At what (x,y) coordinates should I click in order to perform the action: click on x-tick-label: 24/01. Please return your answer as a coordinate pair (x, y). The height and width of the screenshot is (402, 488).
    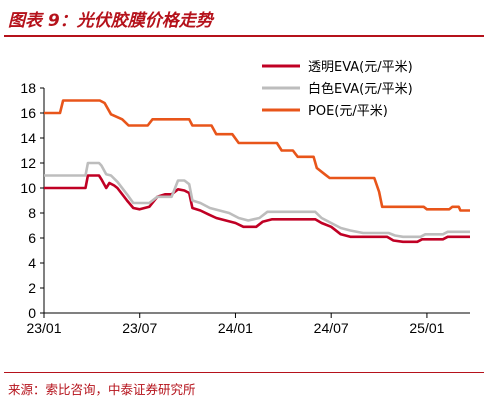
    Looking at the image, I should click on (235, 328).